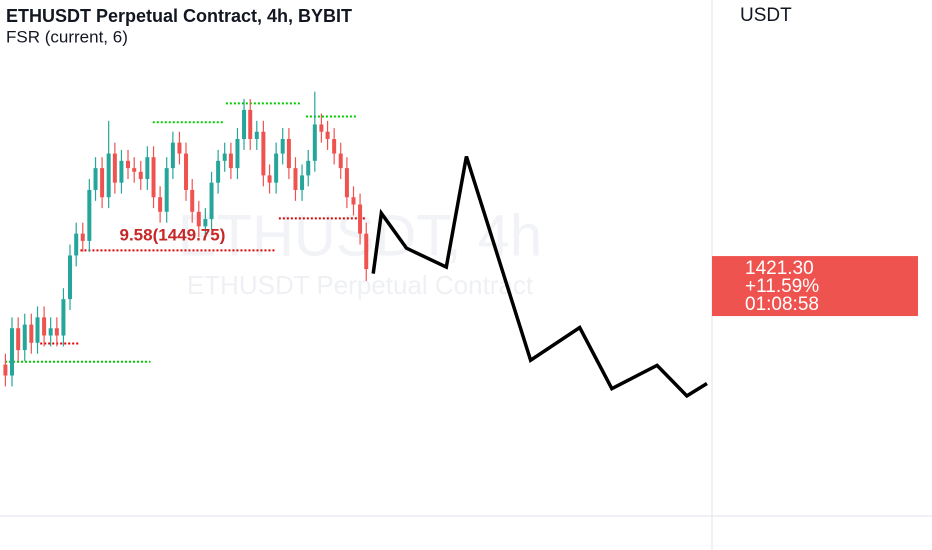 This screenshot has width=932, height=550. I want to click on price-tag, so click(815, 286).